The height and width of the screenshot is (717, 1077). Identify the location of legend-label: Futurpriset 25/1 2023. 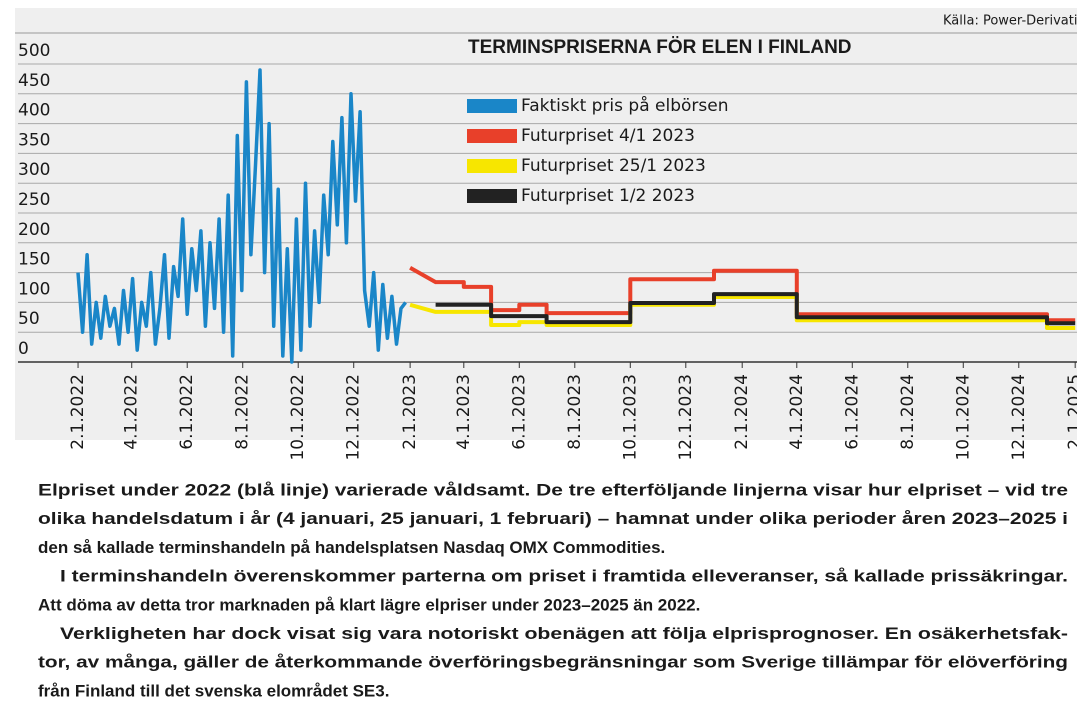
(613, 166).